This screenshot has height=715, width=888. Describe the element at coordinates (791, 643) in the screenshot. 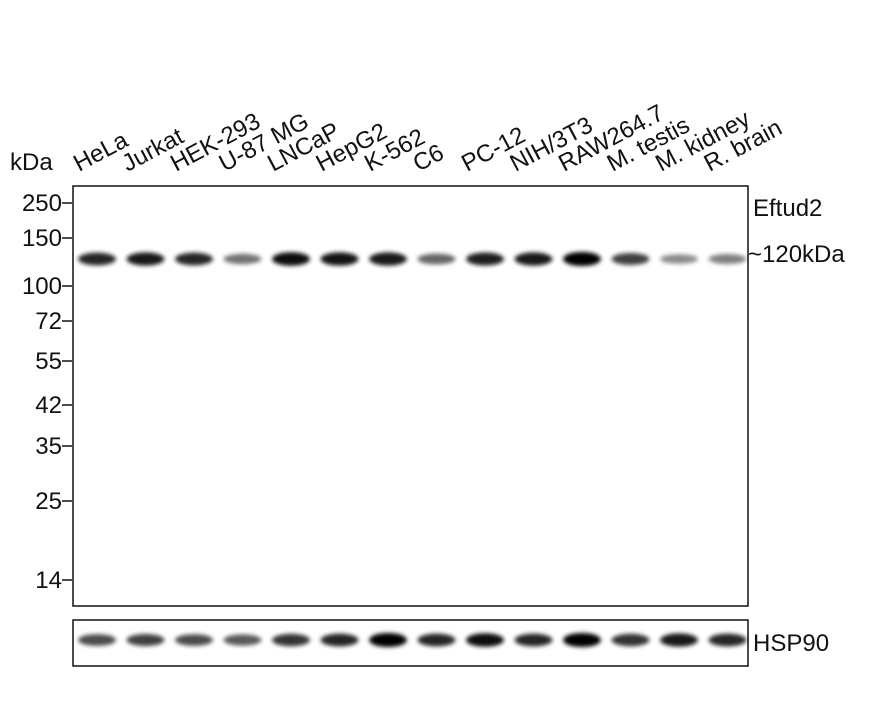

I see `control-label: HSP90` at that location.